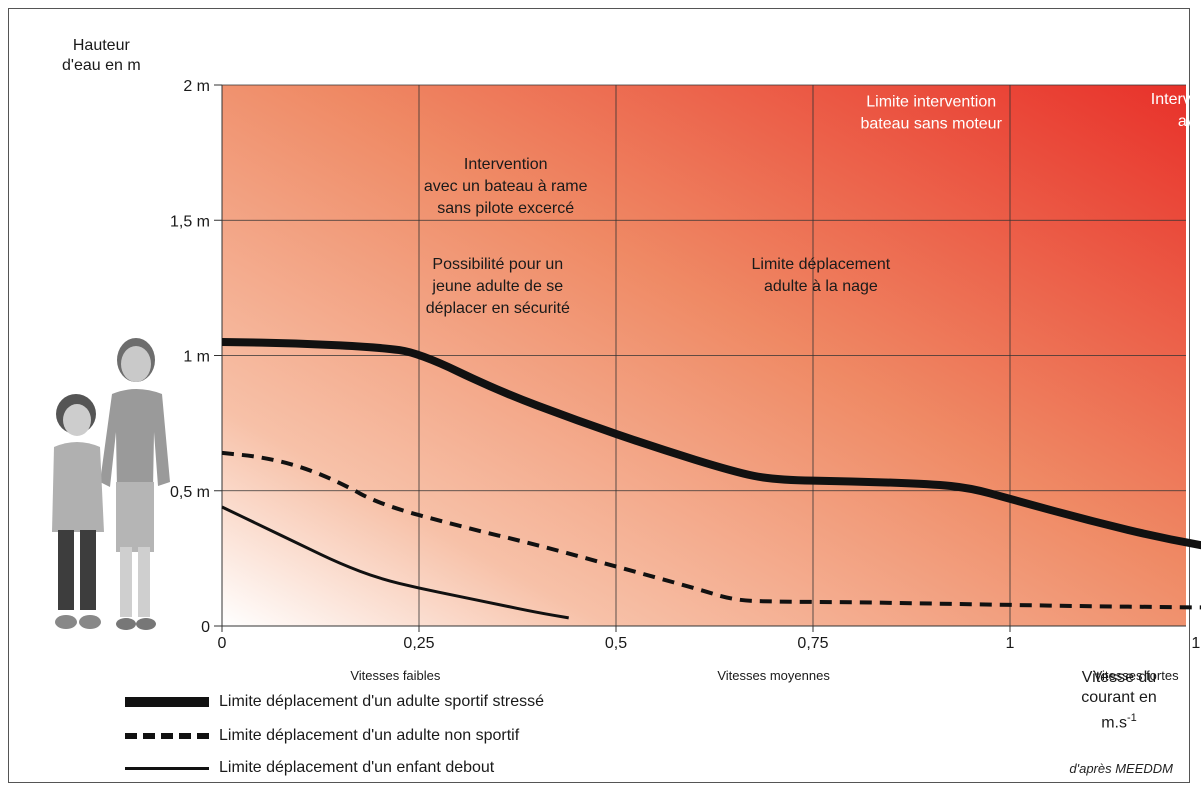 This screenshot has width=1201, height=792. Describe the element at coordinates (1132, 718) in the screenshot. I see `x-axis-unit-exponent: -1` at that location.